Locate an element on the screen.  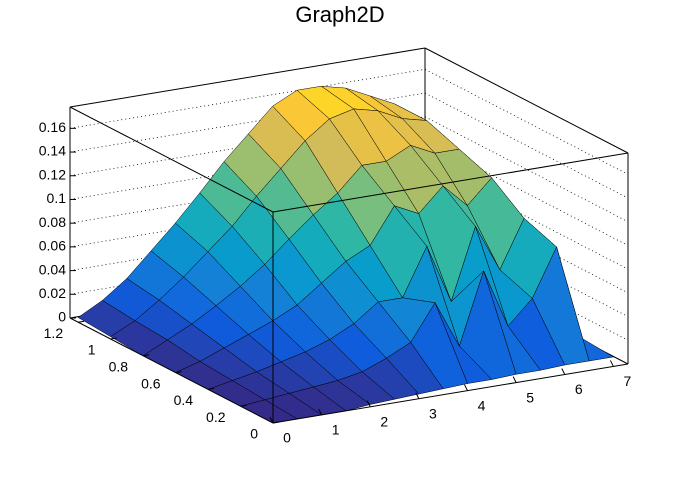
x-tick-label: 1 is located at coordinates (336, 430).